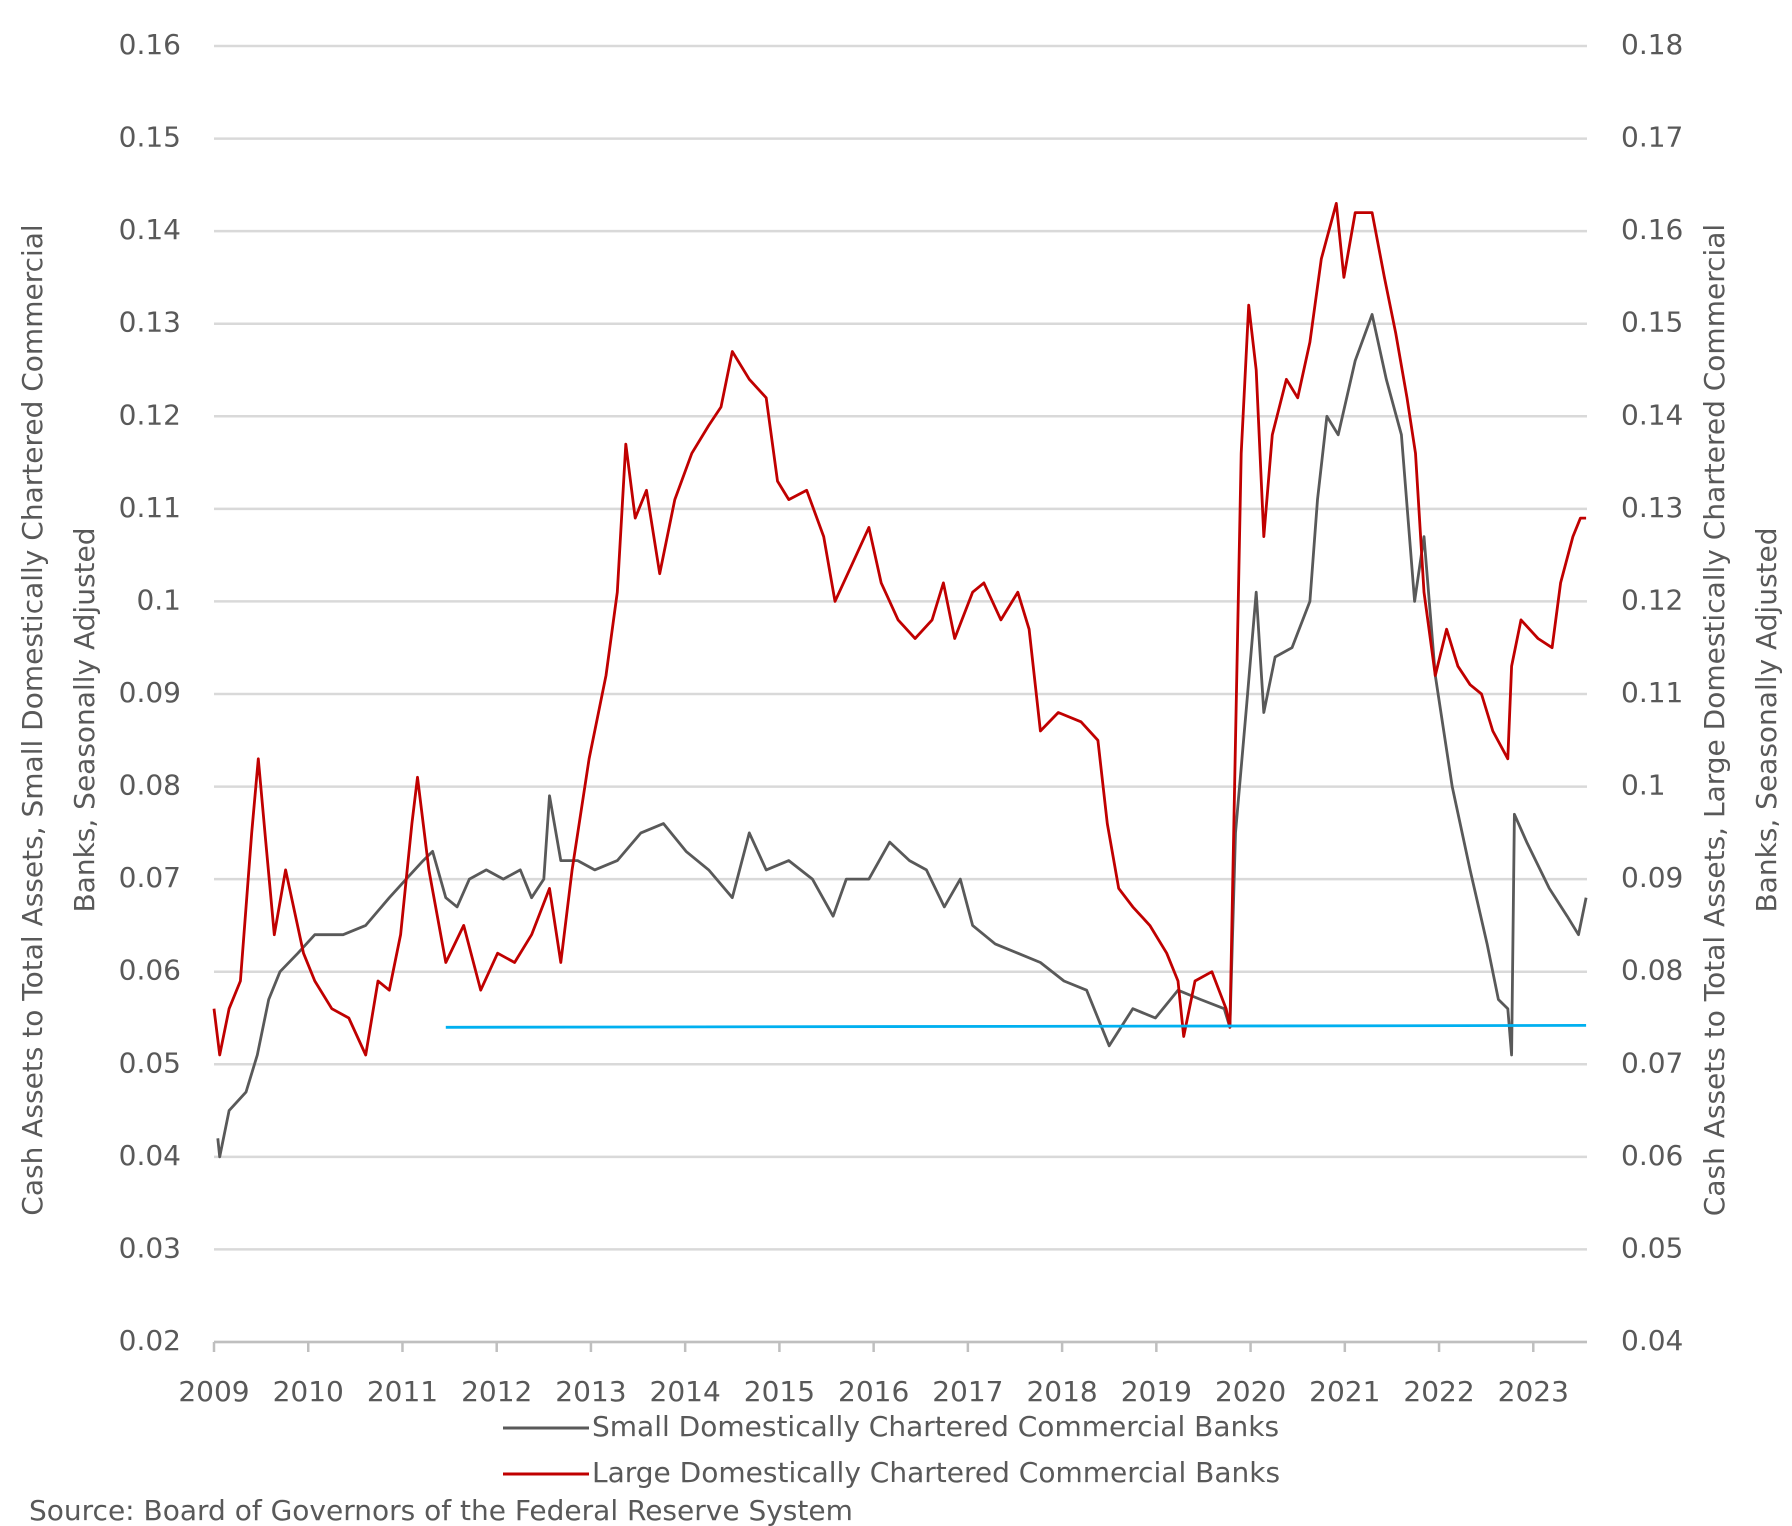 This screenshot has height=1526, width=1792. What do you see at coordinates (150, 877) in the screenshot?
I see `y-tick-label: 0.07` at bounding box center [150, 877].